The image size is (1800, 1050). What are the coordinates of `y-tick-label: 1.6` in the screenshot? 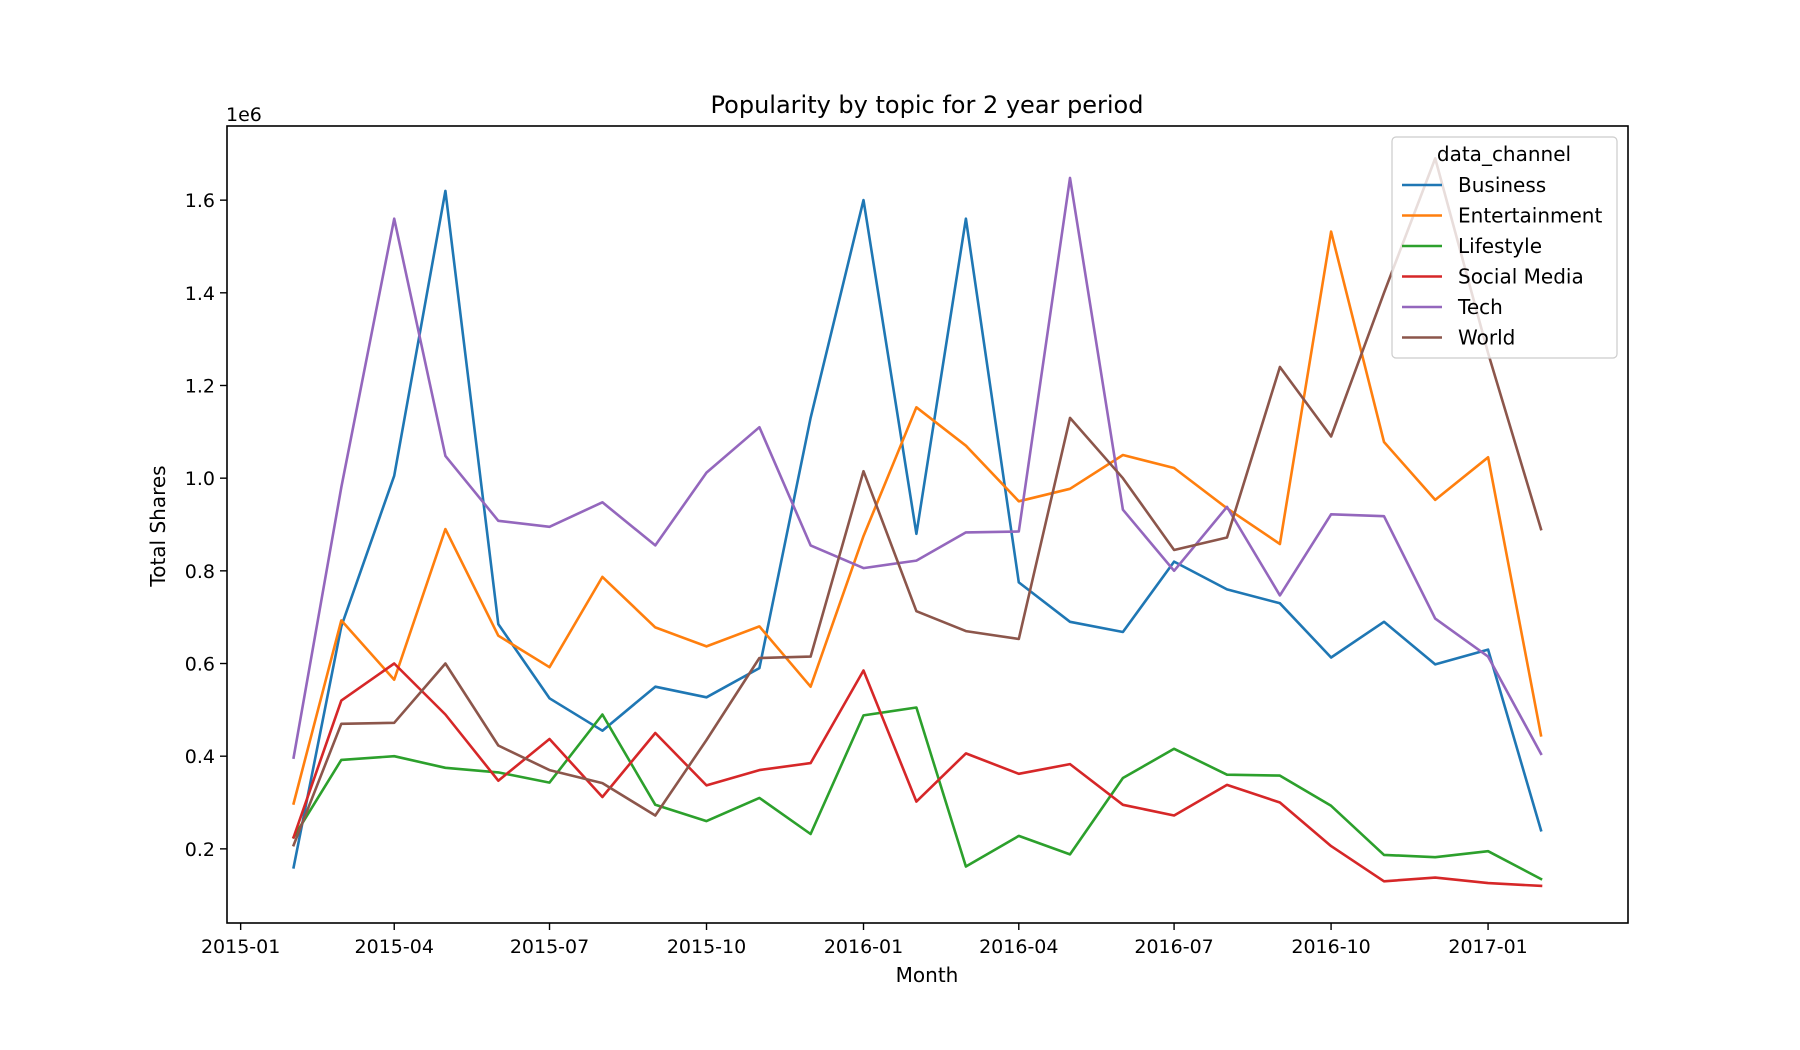 It's located at (200, 201).